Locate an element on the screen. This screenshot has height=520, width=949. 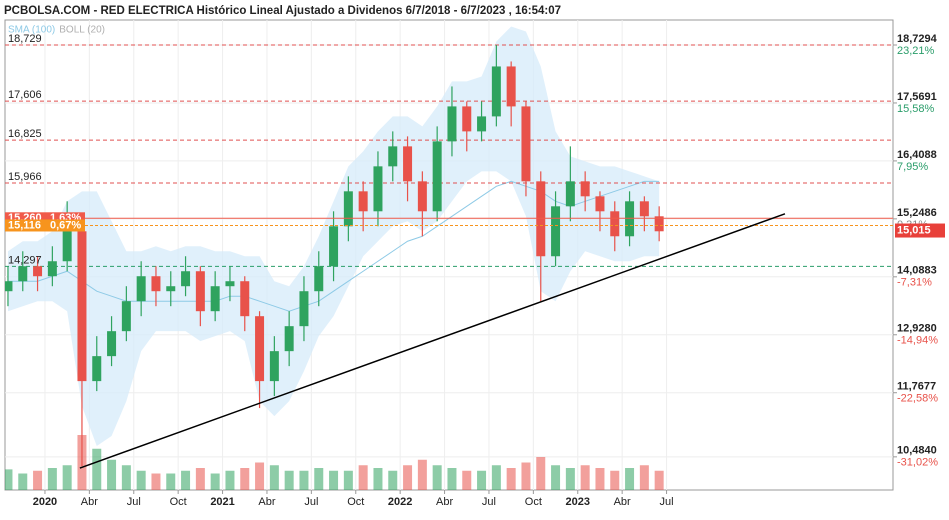
level-label: 17,606 is located at coordinates (25, 95).